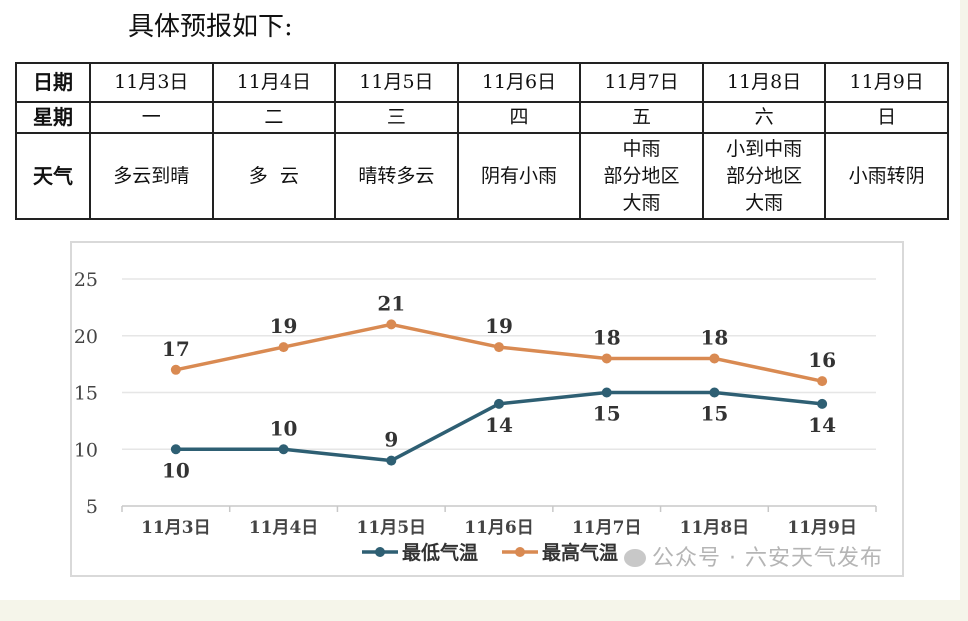 The width and height of the screenshot is (968, 621). What do you see at coordinates (499, 528) in the screenshot?
I see `x-tick-label: 11月6日` at bounding box center [499, 528].